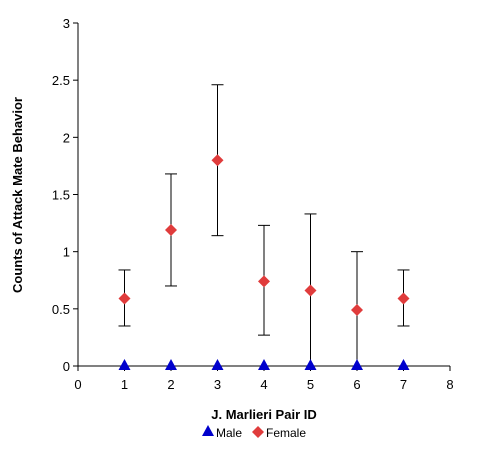 Image resolution: width=489 pixels, height=462 pixels. Describe the element at coordinates (263, 384) in the screenshot. I see `x-tick-label: 4` at that location.